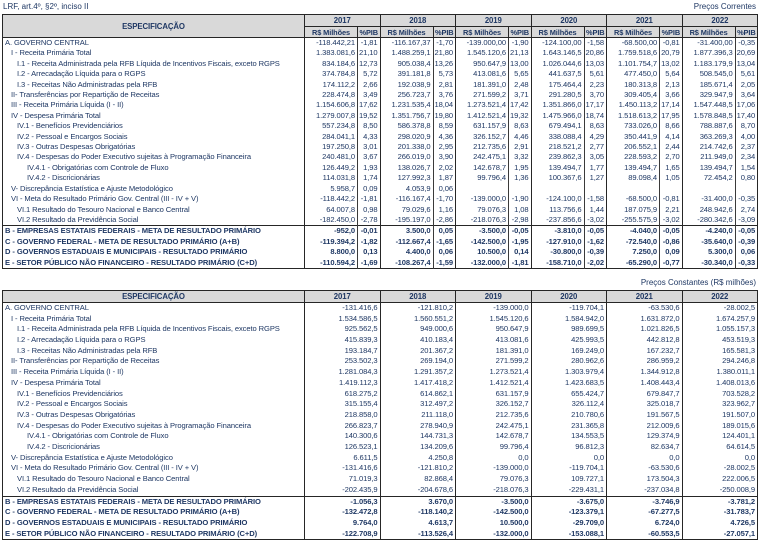 The image size is (759, 550). I want to click on amount-cell: -31.400,00, so click(708, 43).